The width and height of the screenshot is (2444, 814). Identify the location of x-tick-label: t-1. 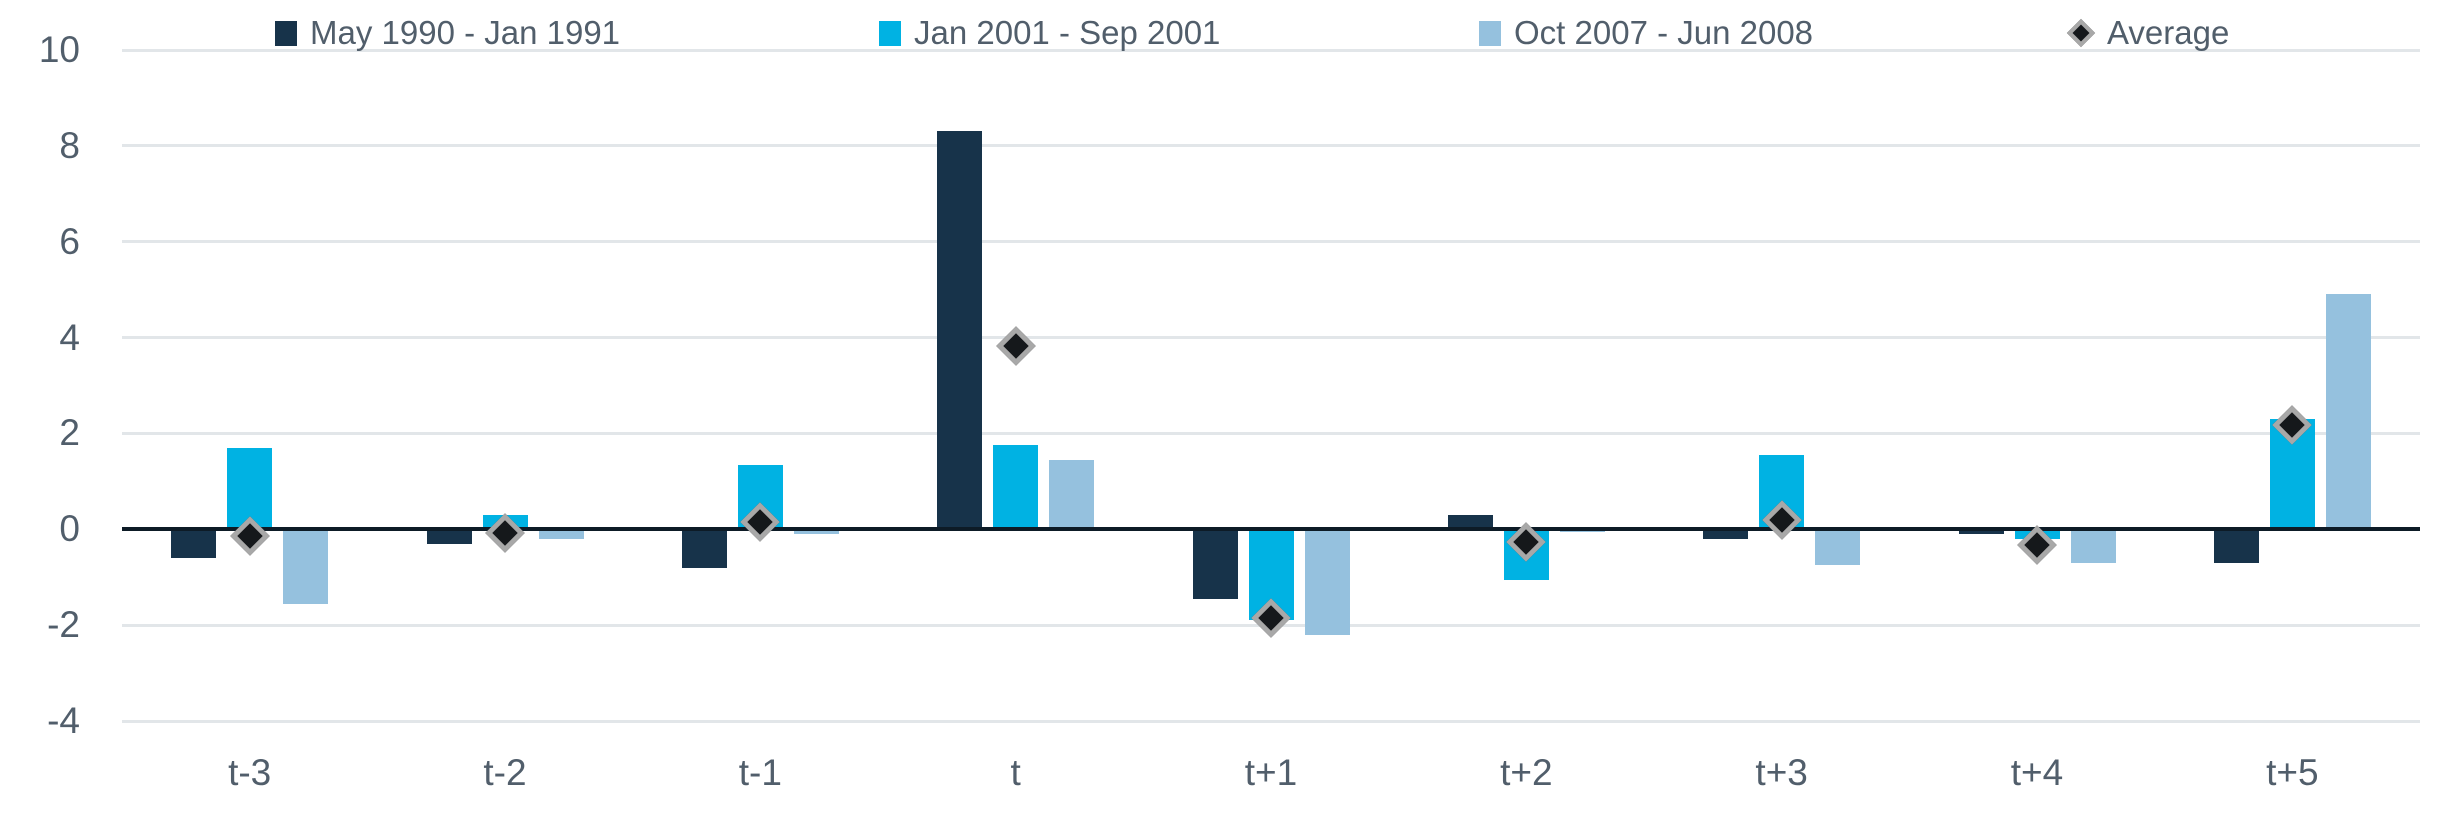
(760, 772).